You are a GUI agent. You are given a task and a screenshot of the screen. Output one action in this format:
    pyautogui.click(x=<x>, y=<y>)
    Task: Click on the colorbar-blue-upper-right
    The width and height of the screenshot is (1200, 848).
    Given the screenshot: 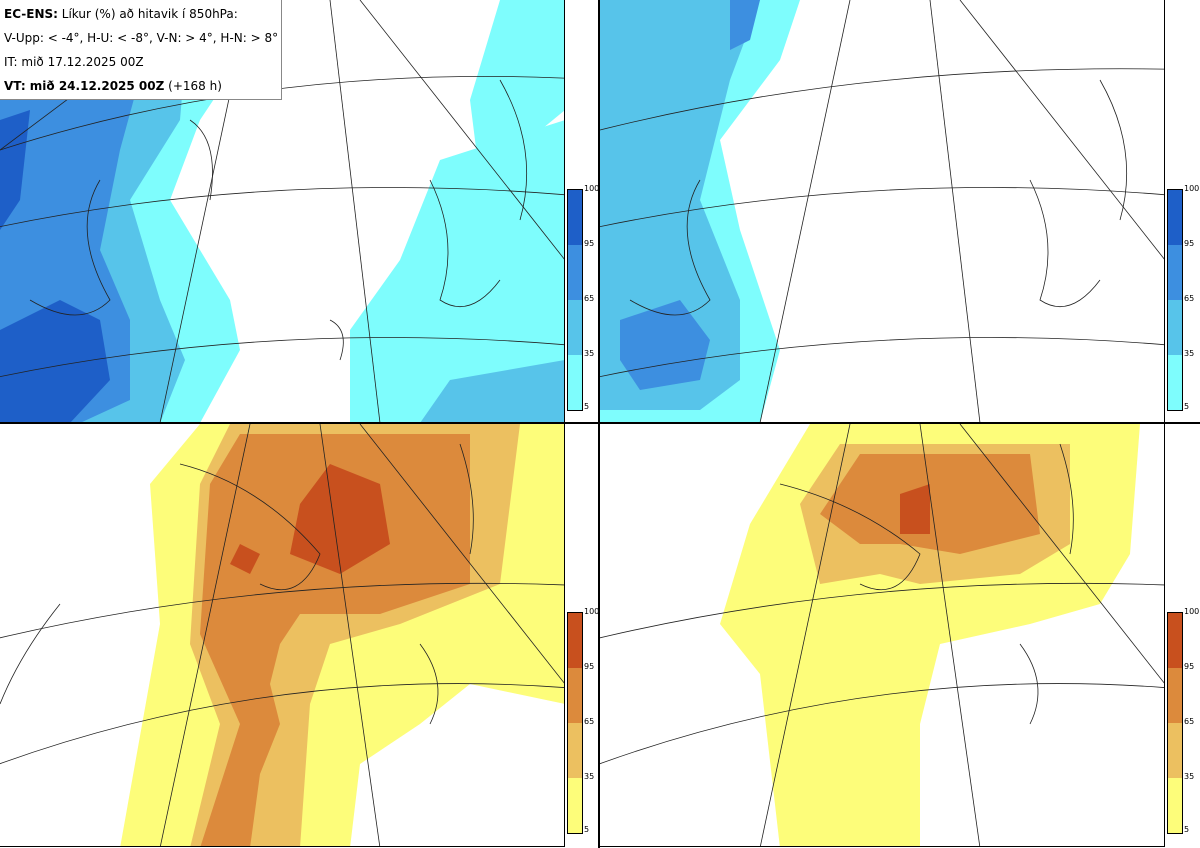 What is the action you would take?
    pyautogui.click(x=1175, y=300)
    